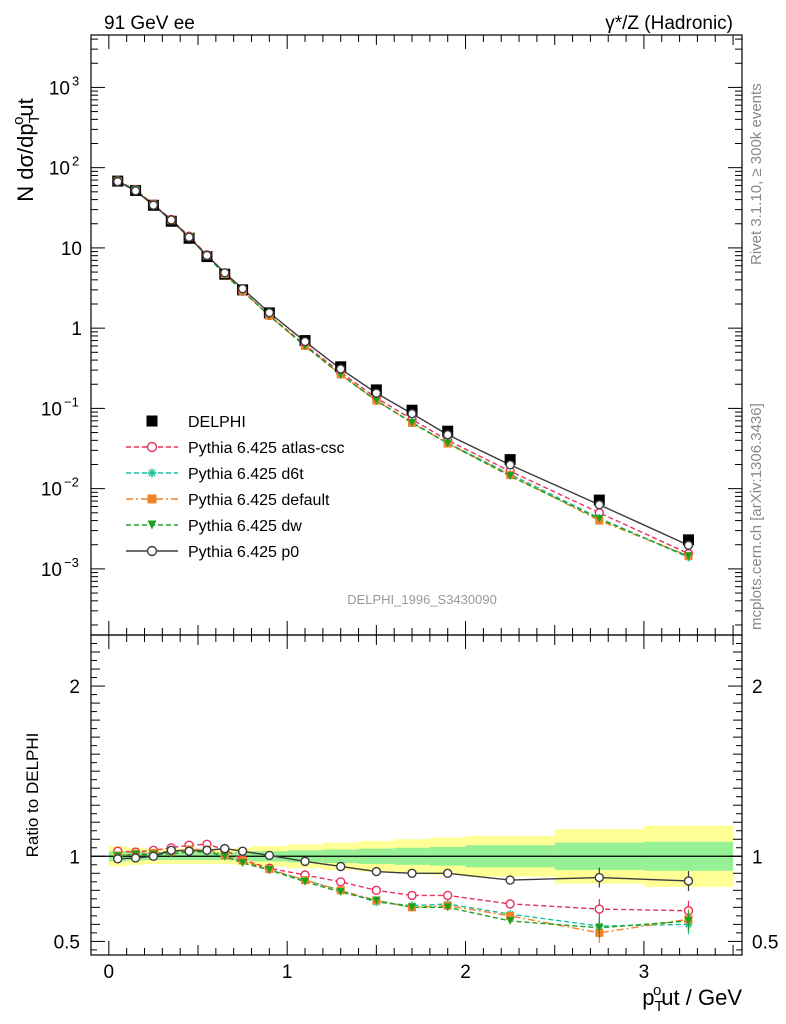 This screenshot has width=786, height=1024. Describe the element at coordinates (76, 329) in the screenshot. I see `y-tick-label: 1` at that location.